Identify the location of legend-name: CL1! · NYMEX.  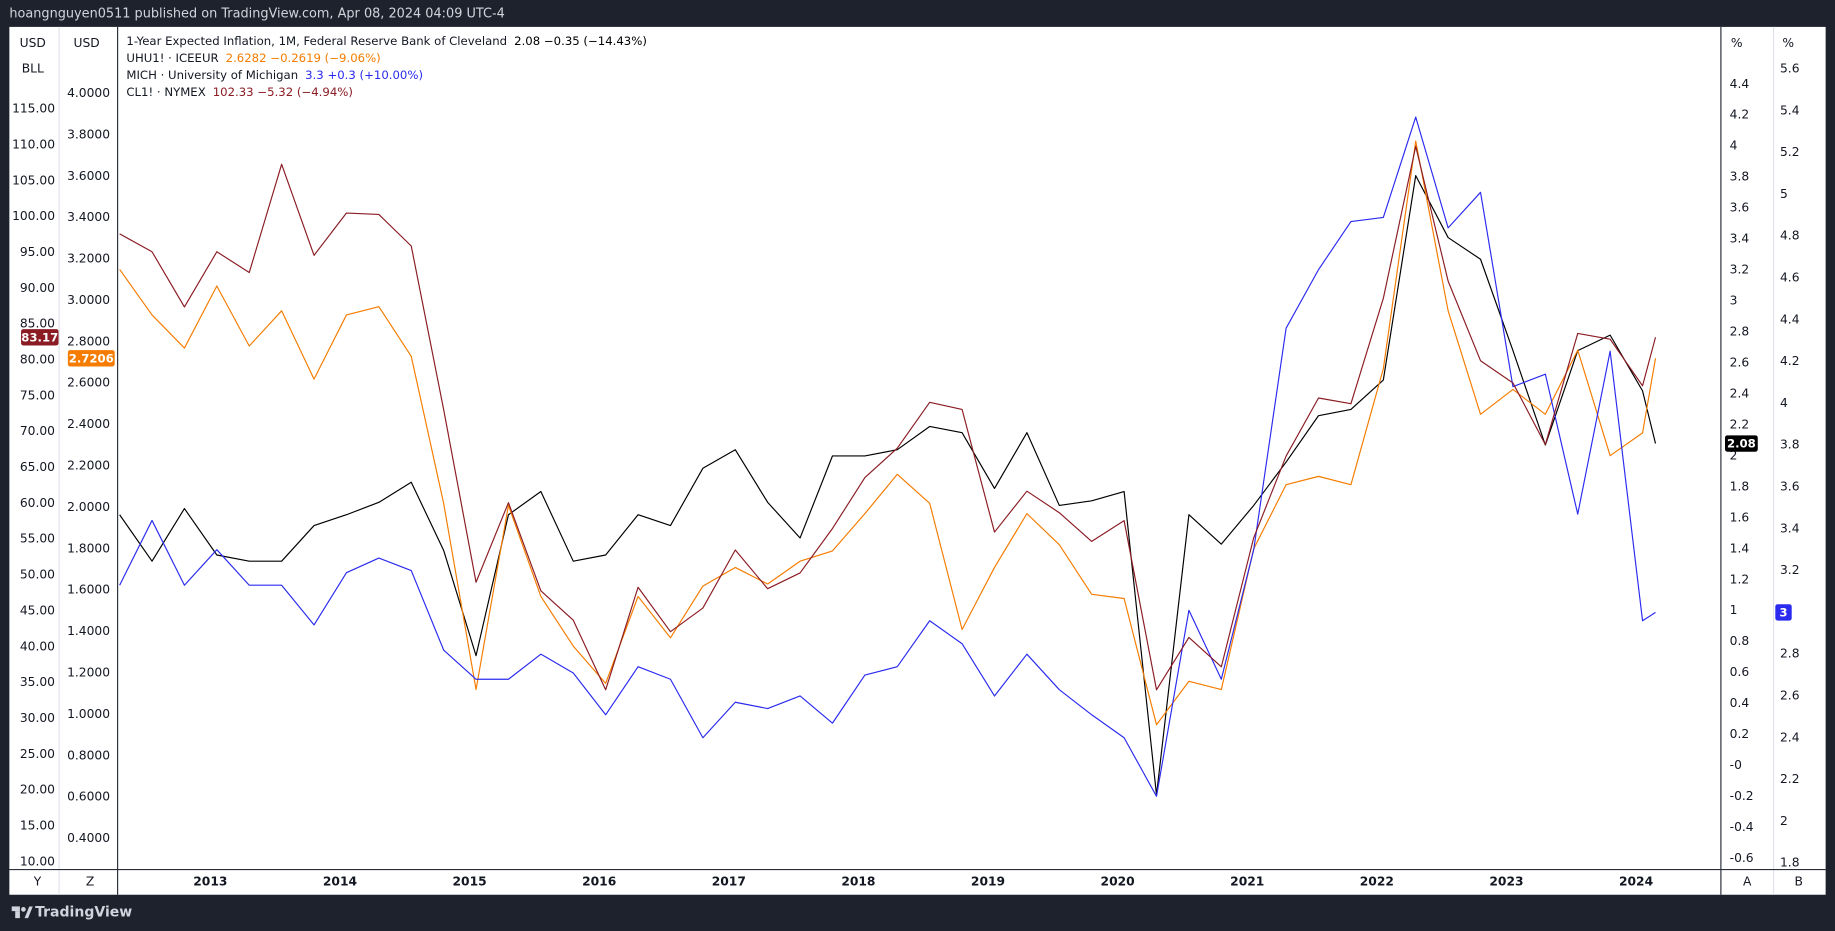
(165, 91).